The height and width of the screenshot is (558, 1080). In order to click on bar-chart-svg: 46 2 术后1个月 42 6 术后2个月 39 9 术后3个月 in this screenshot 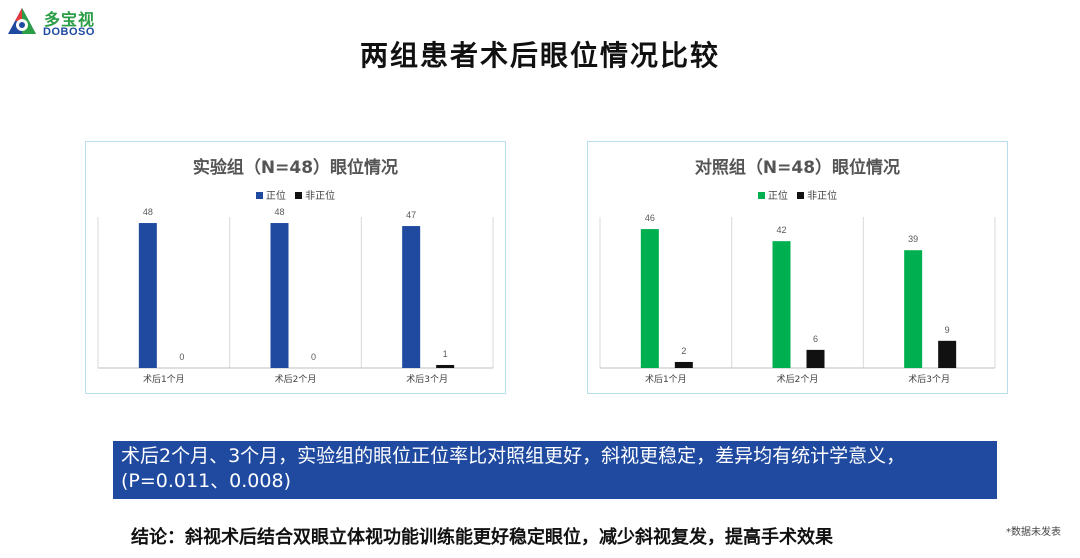, I will do `click(797, 299)`.